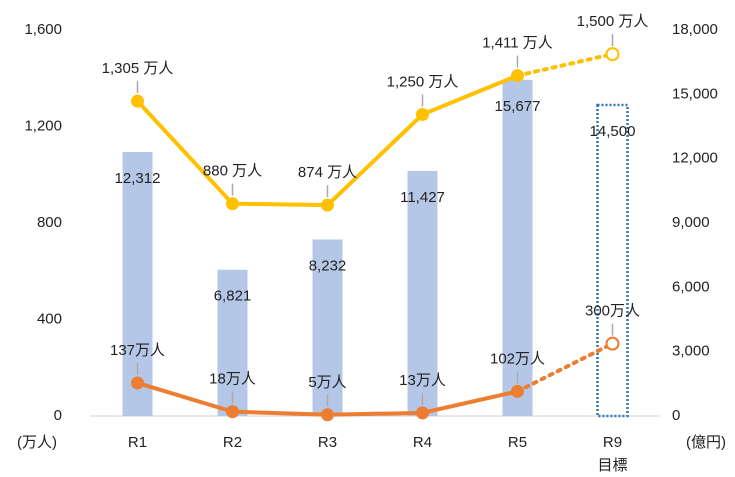  Describe the element at coordinates (43, 29) in the screenshot. I see `y-tick-label: 1,600` at that location.